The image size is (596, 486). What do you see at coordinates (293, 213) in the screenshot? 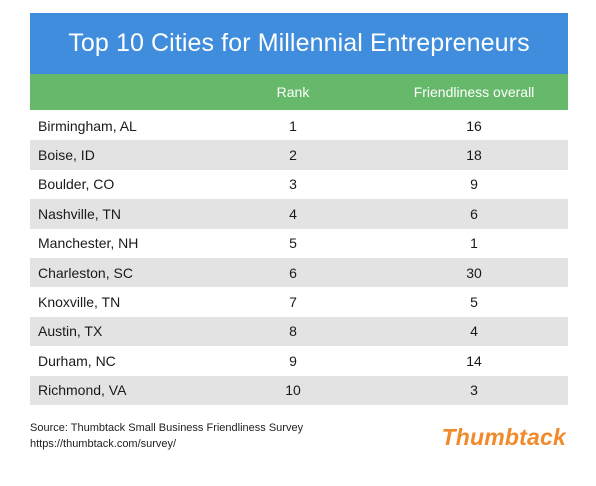
I see `rank-cell: 4` at bounding box center [293, 213].